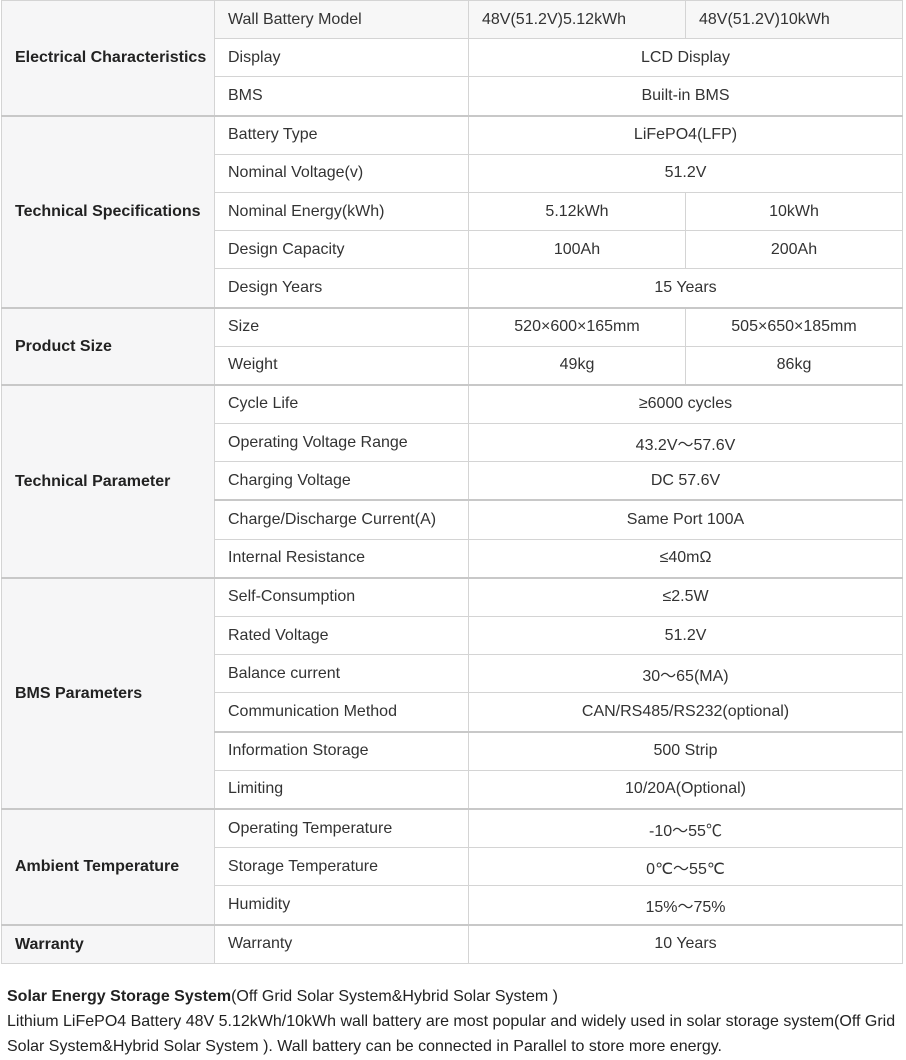  Describe the element at coordinates (341, 173) in the screenshot. I see `spec-label: Nominal Voltage(v)` at that location.